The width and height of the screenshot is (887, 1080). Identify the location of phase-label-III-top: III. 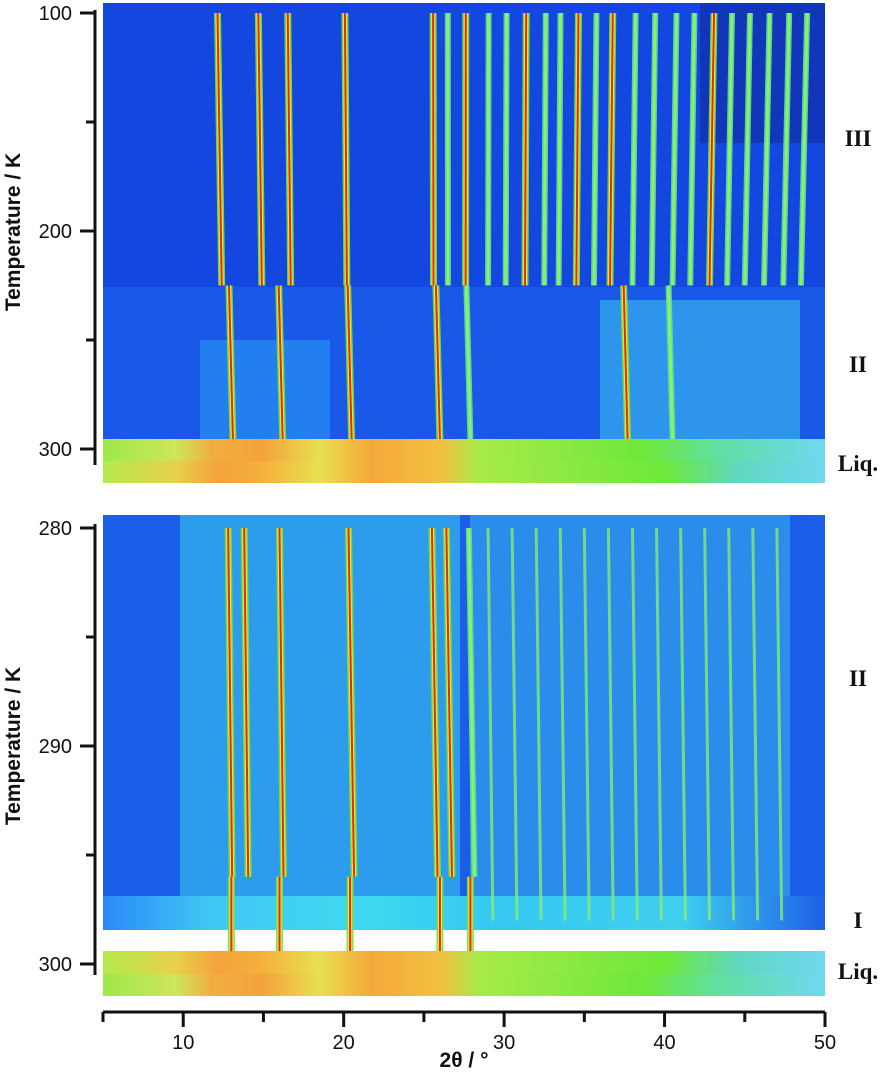
(858, 138).